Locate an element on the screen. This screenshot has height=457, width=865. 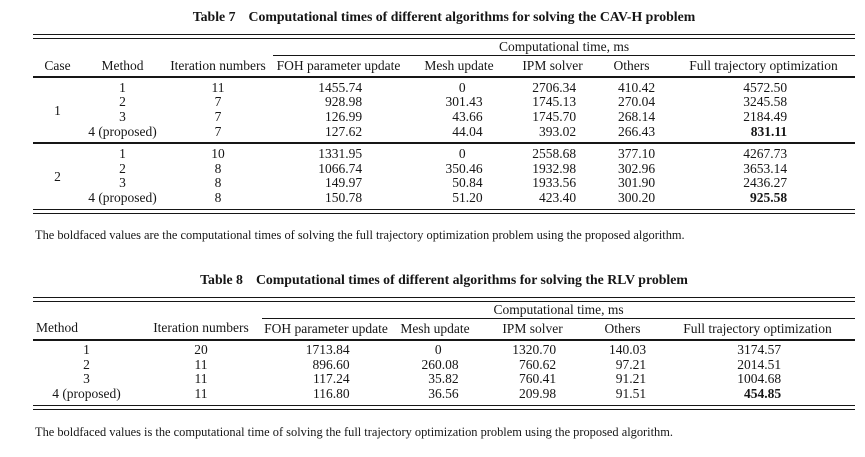
numeric-value: 300.20 is located at coordinates (637, 197).